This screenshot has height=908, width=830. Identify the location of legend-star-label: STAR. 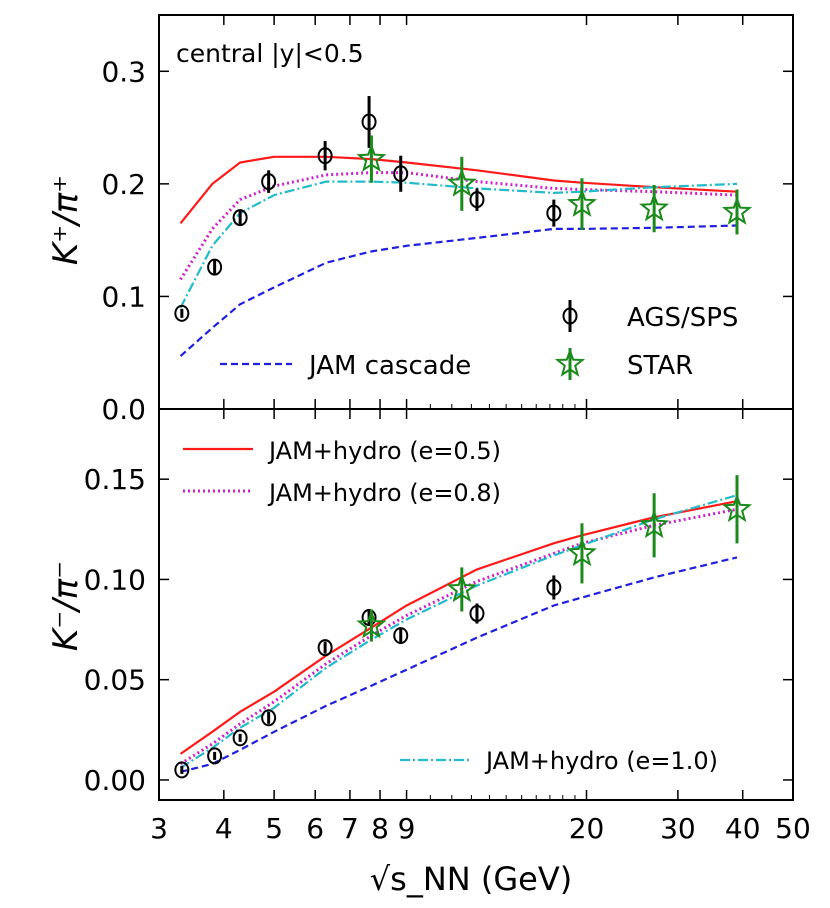
(660, 366).